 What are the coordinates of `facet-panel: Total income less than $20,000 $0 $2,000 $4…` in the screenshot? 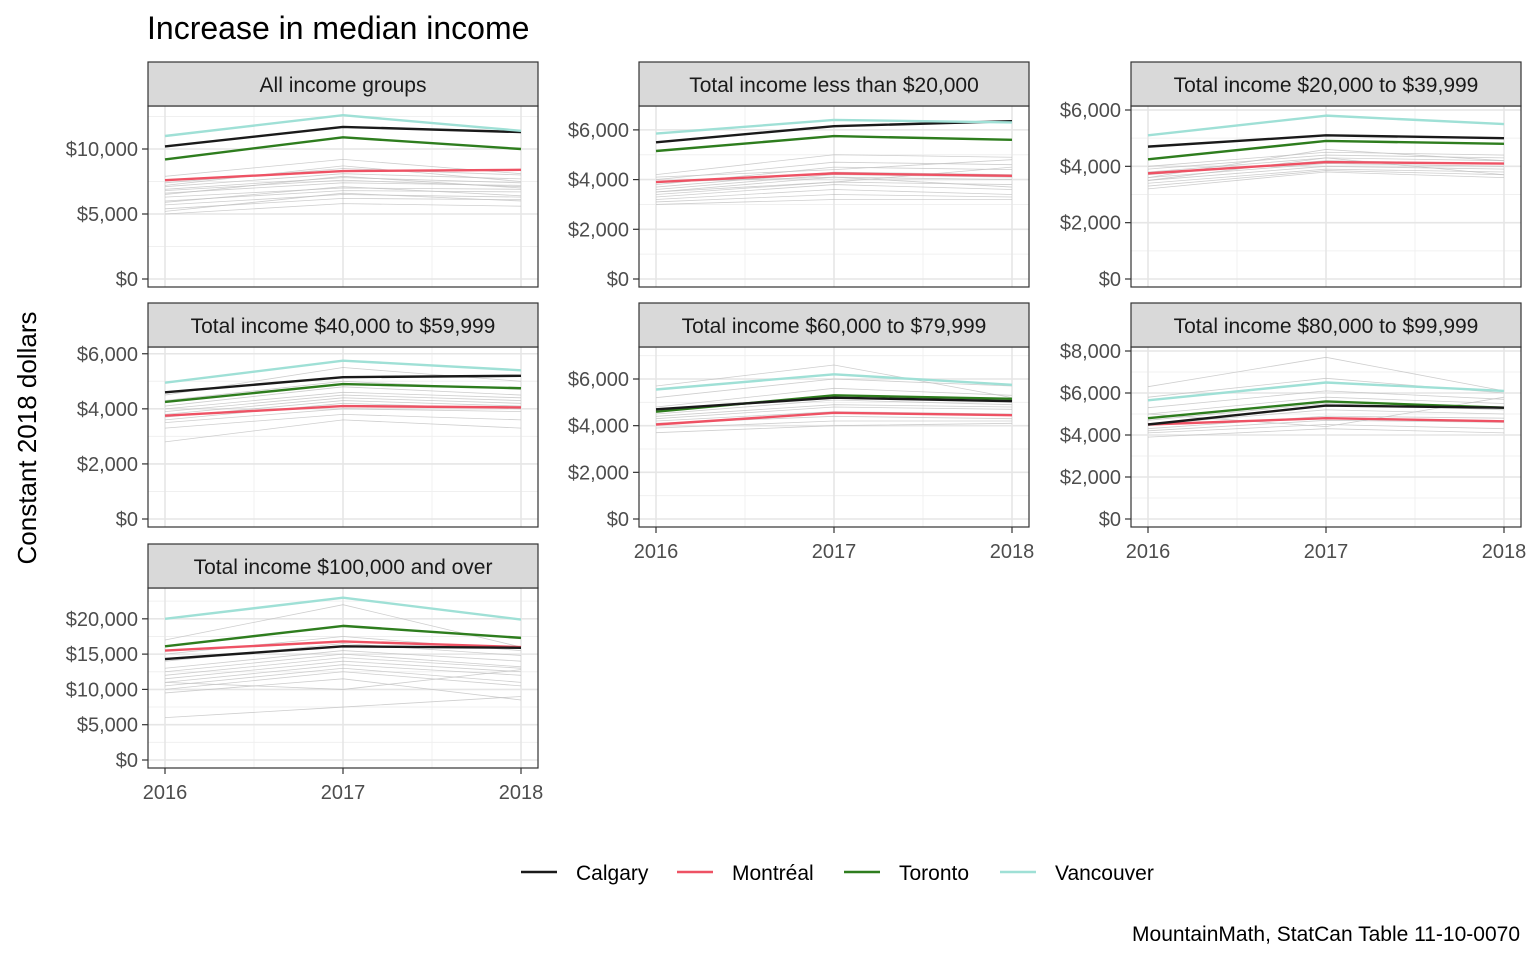 It's located at (799, 176).